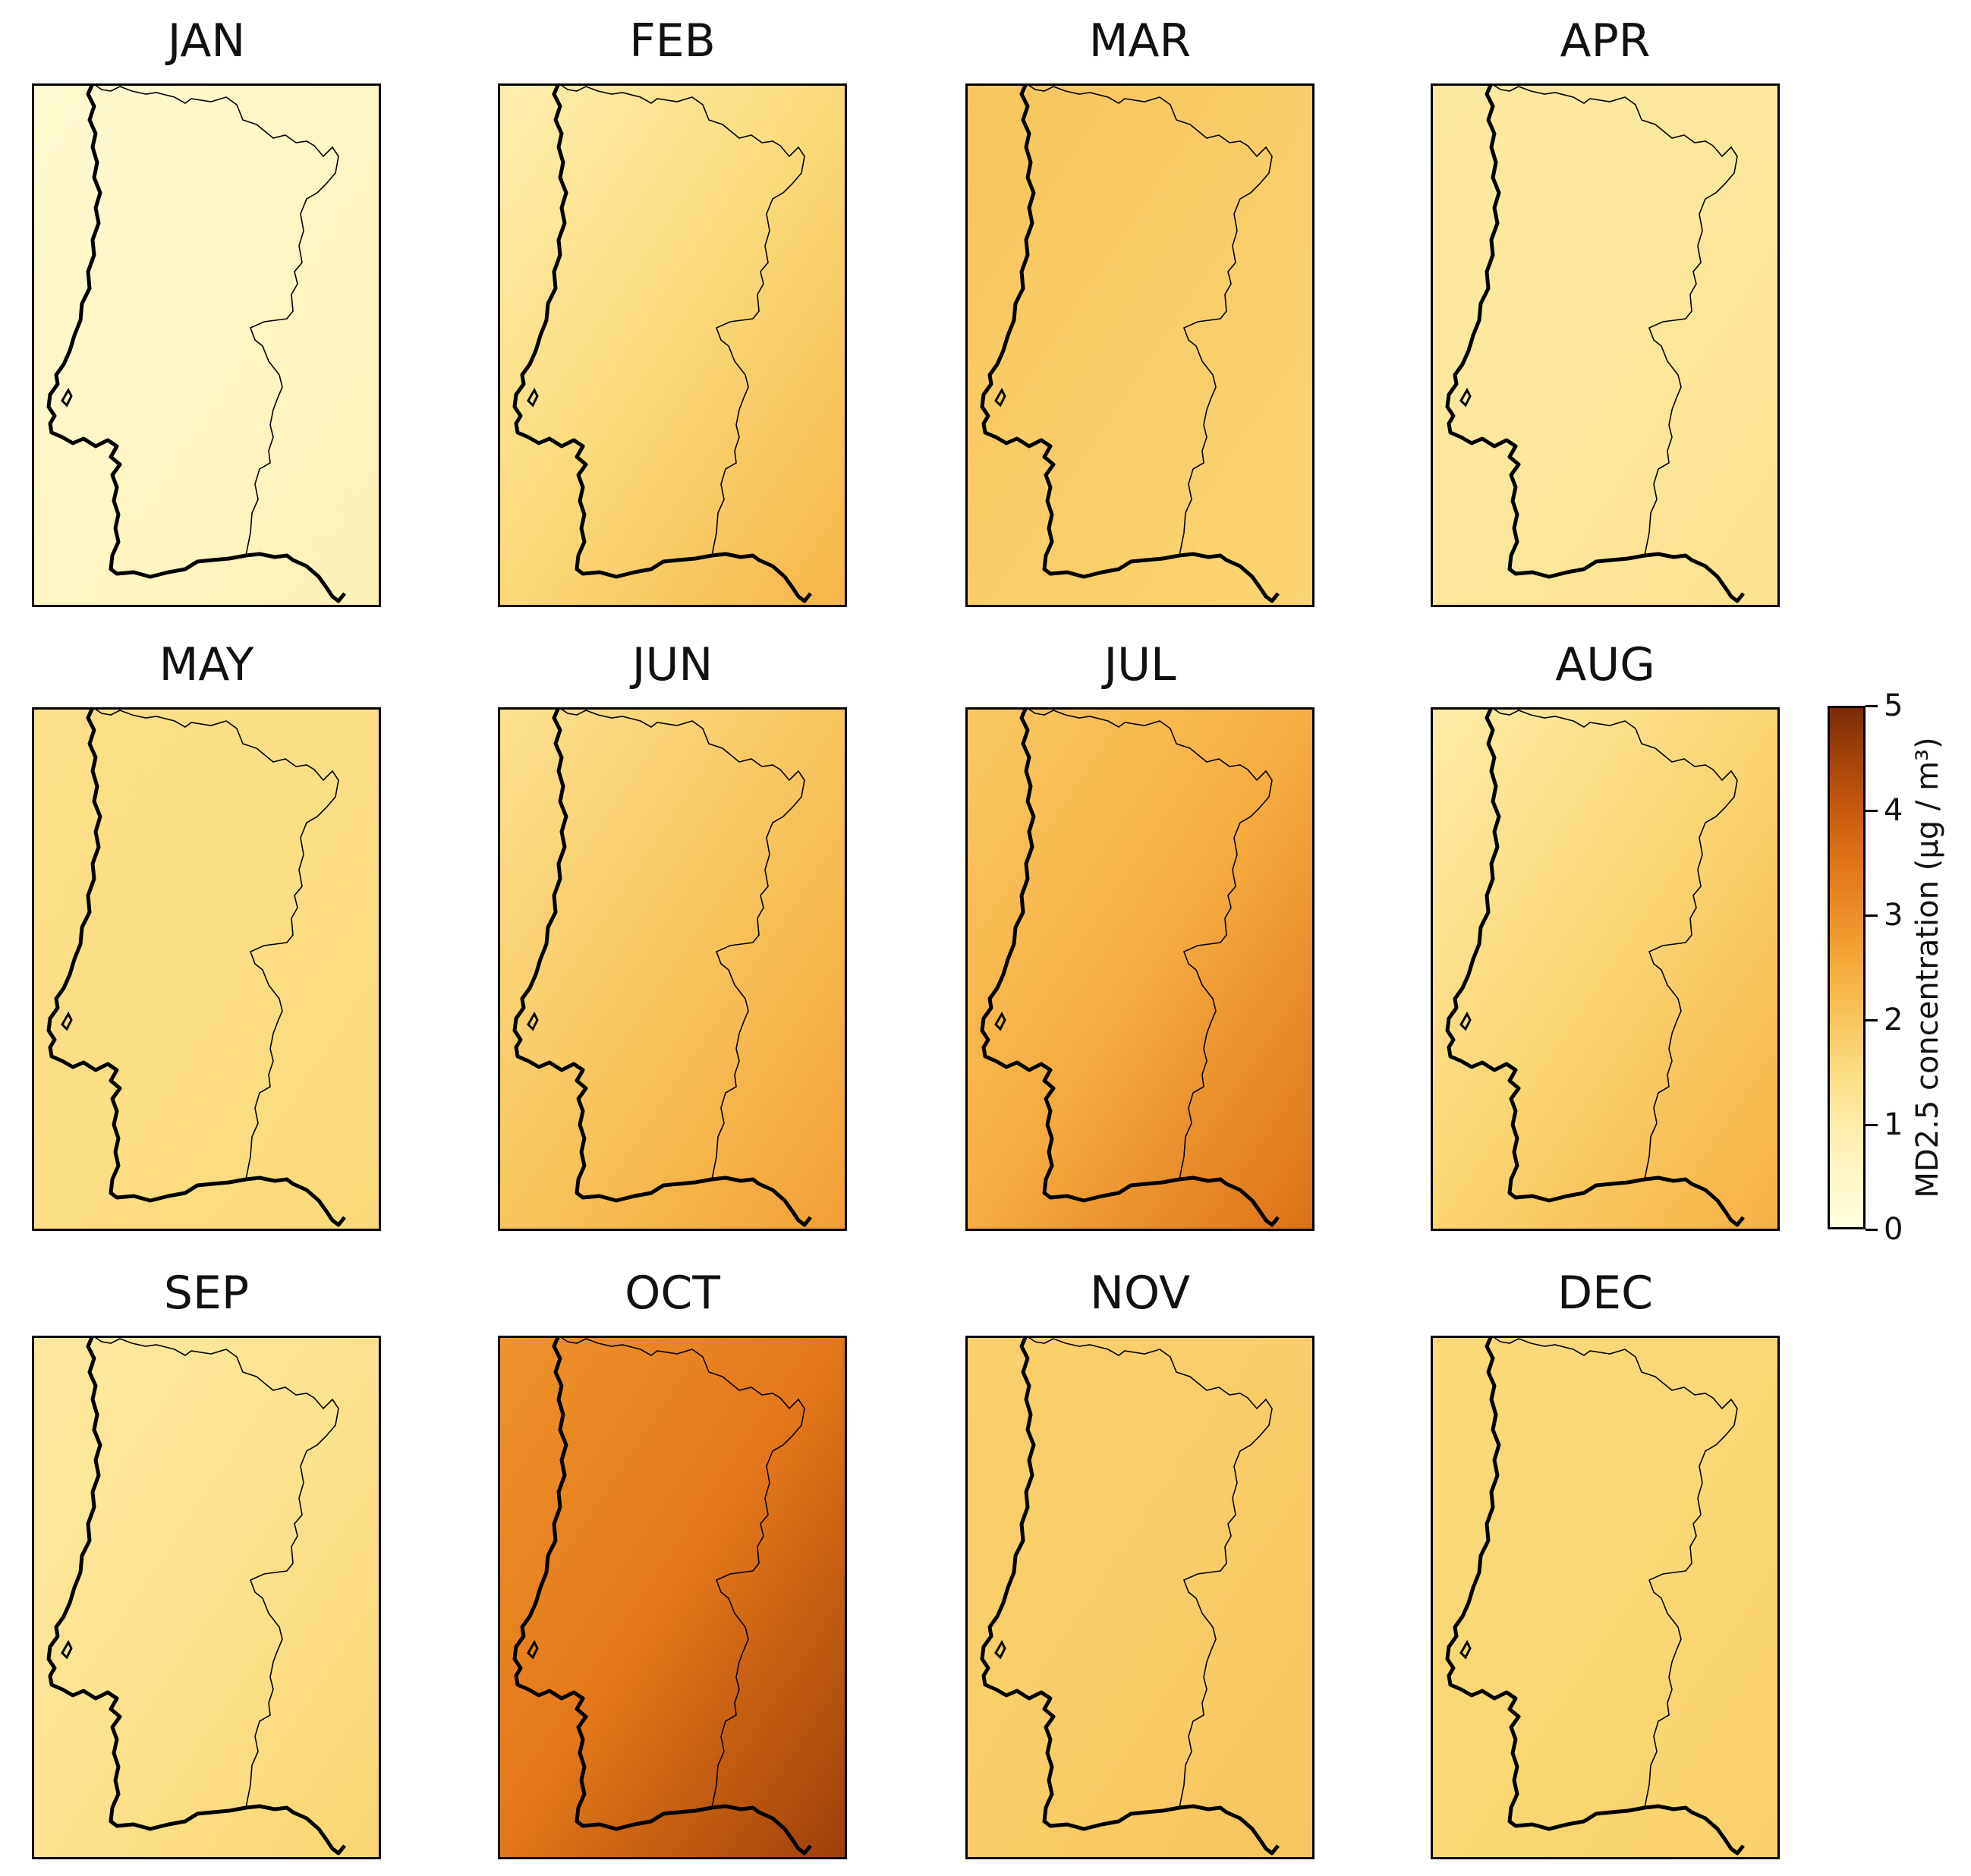 The width and height of the screenshot is (1971, 1876). Describe the element at coordinates (1927, 967) in the screenshot. I see `colorbar-label: MD2.5 concentration (μg / m³)` at that location.